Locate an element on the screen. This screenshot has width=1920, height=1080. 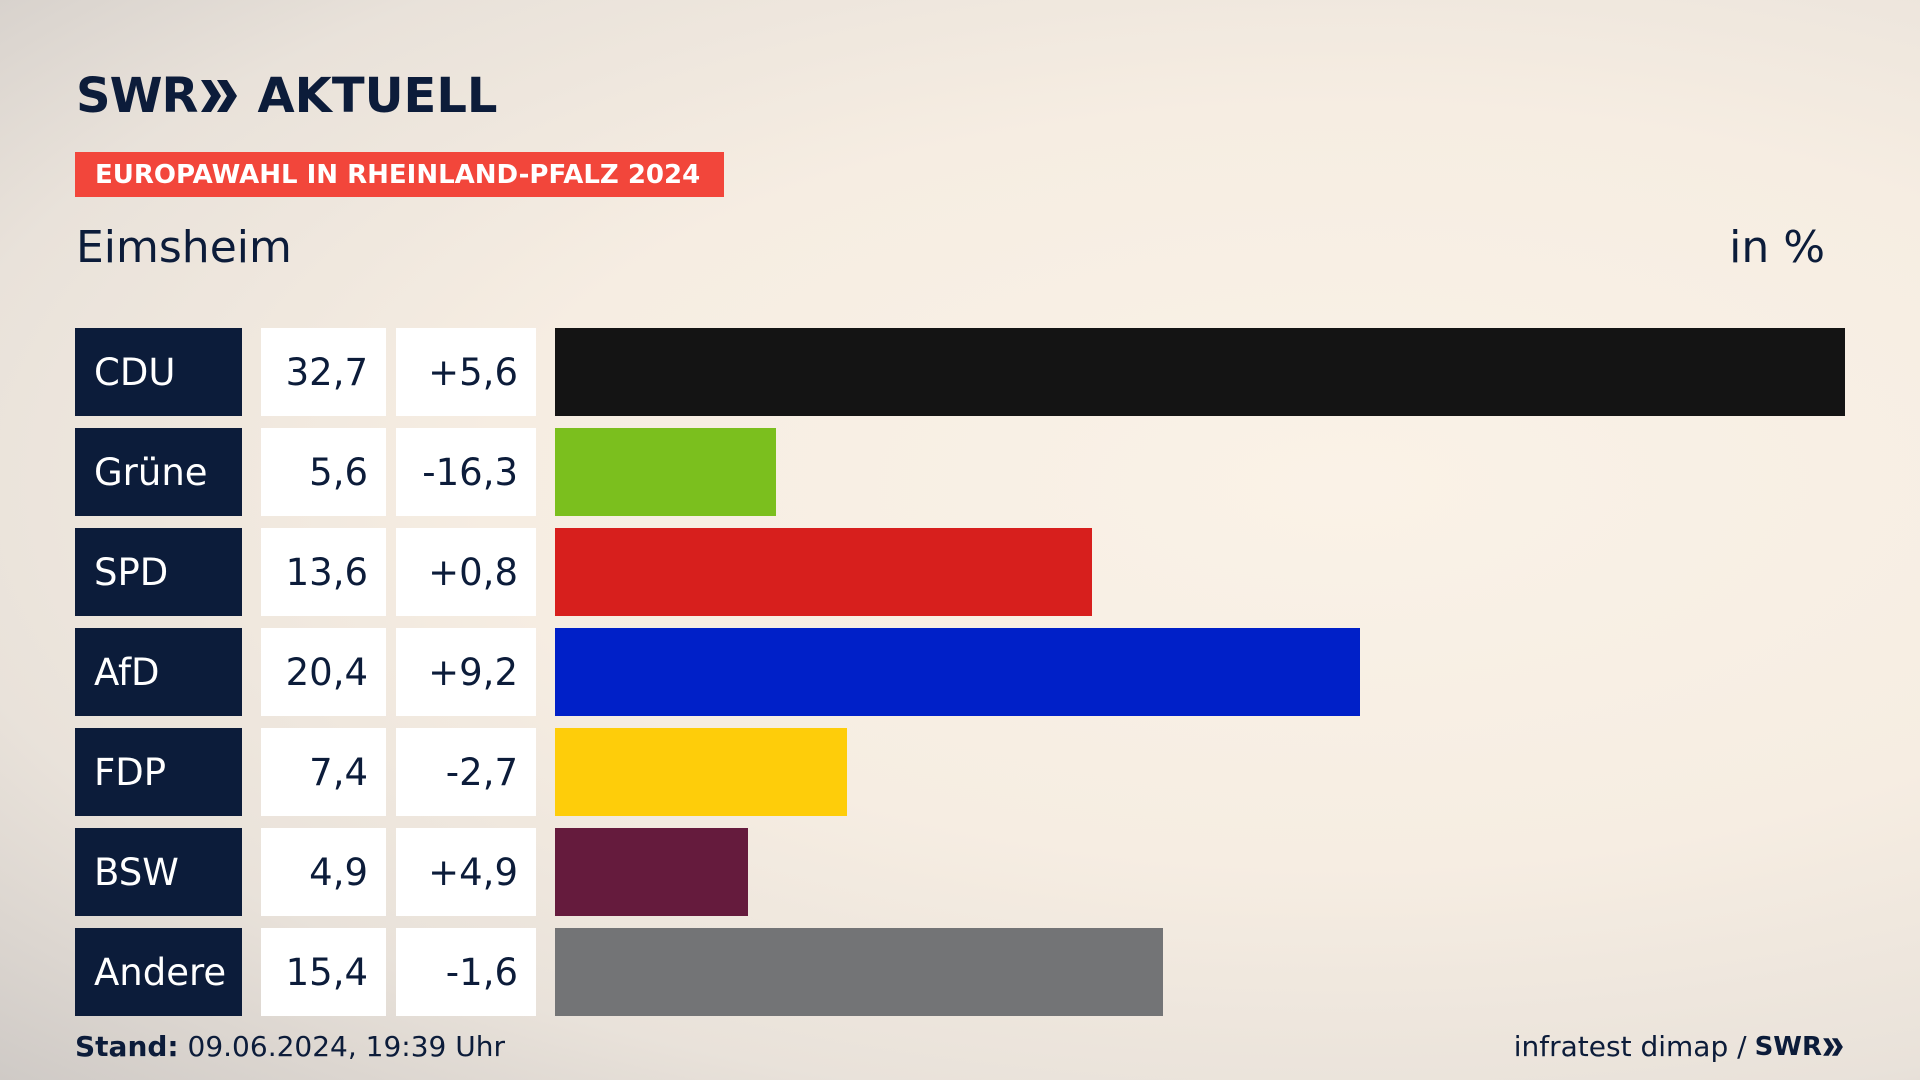
party-name: Grüne is located at coordinates (158, 472).